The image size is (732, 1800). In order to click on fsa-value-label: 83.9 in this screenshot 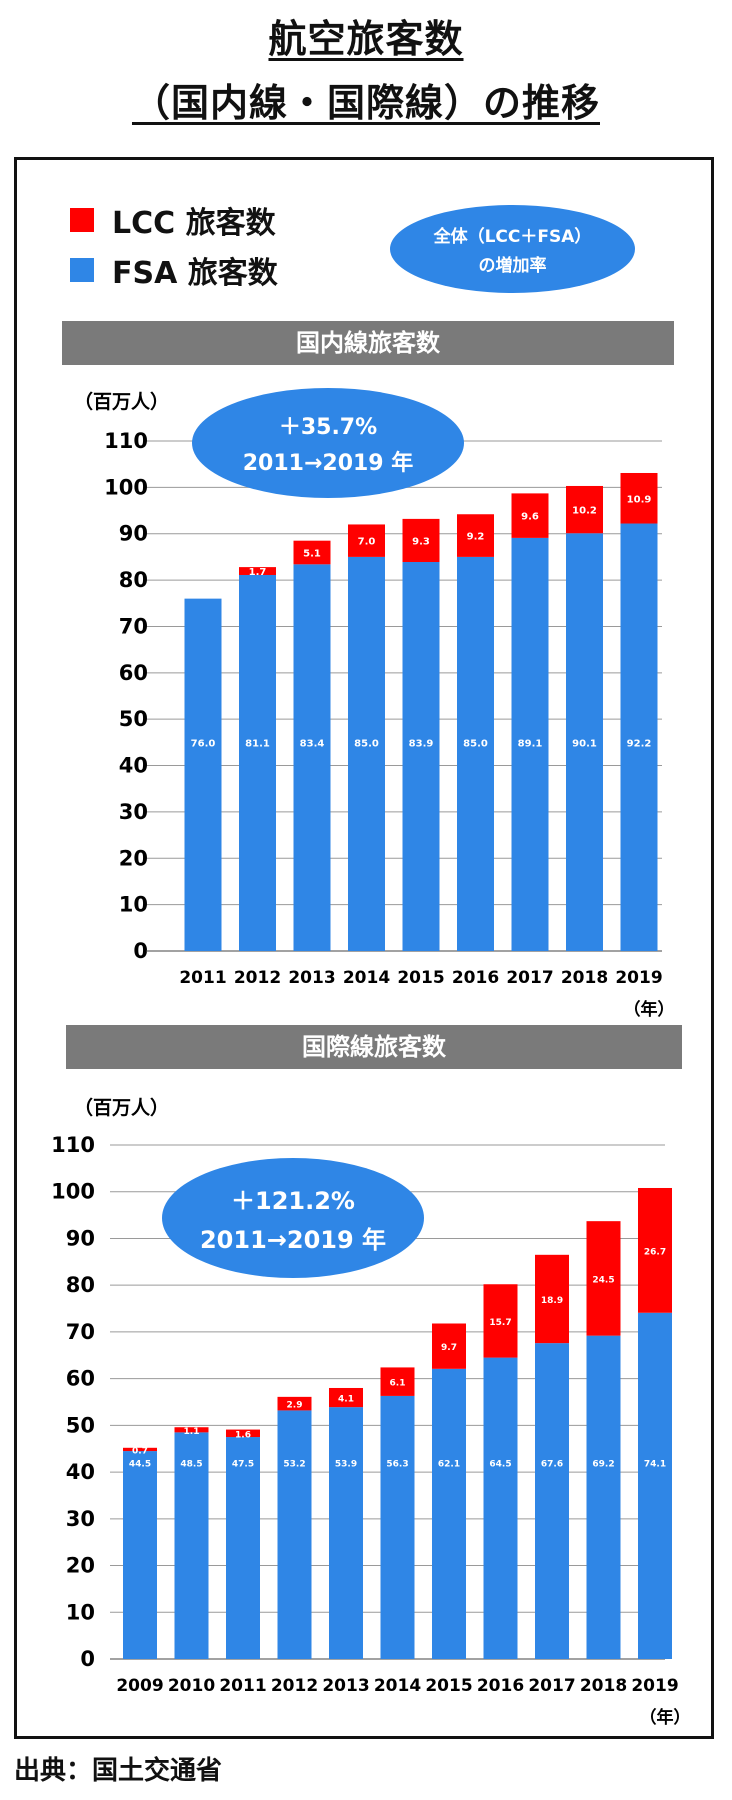, I will do `click(421, 743)`.